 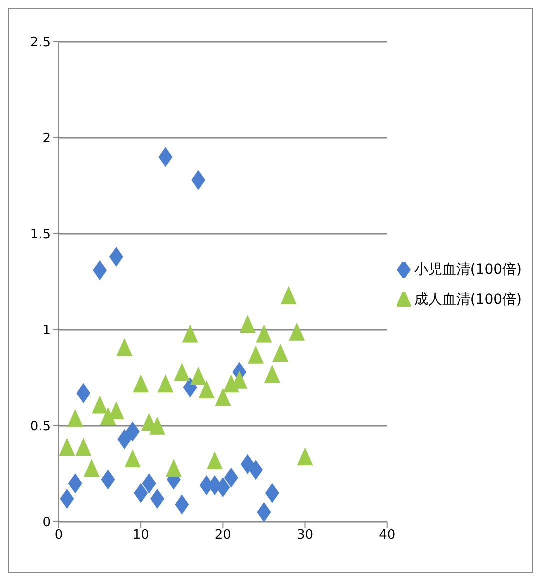 I want to click on y-tick-label: 2.5, so click(x=40, y=43).